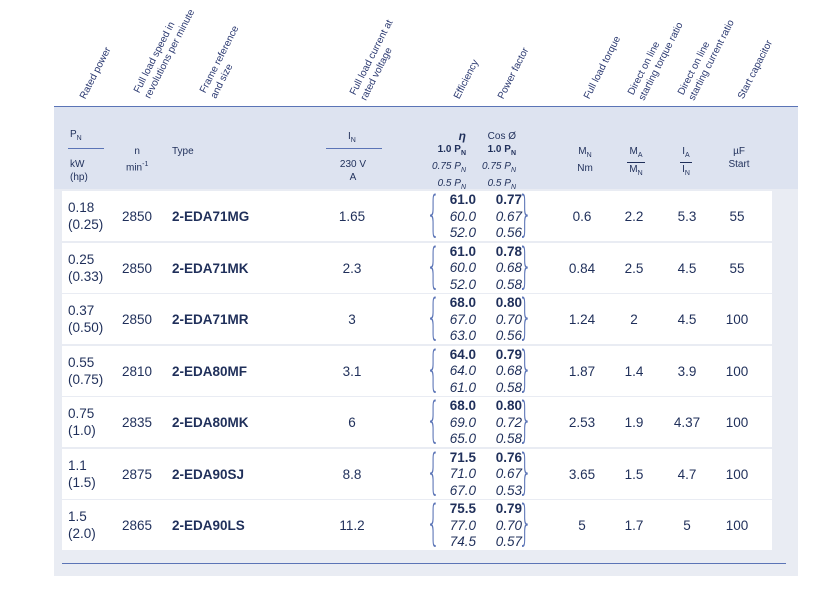 Image resolution: width=818 pixels, height=603 pixels. Describe the element at coordinates (96, 73) in the screenshot. I see `col-title-line: Rated power` at that location.